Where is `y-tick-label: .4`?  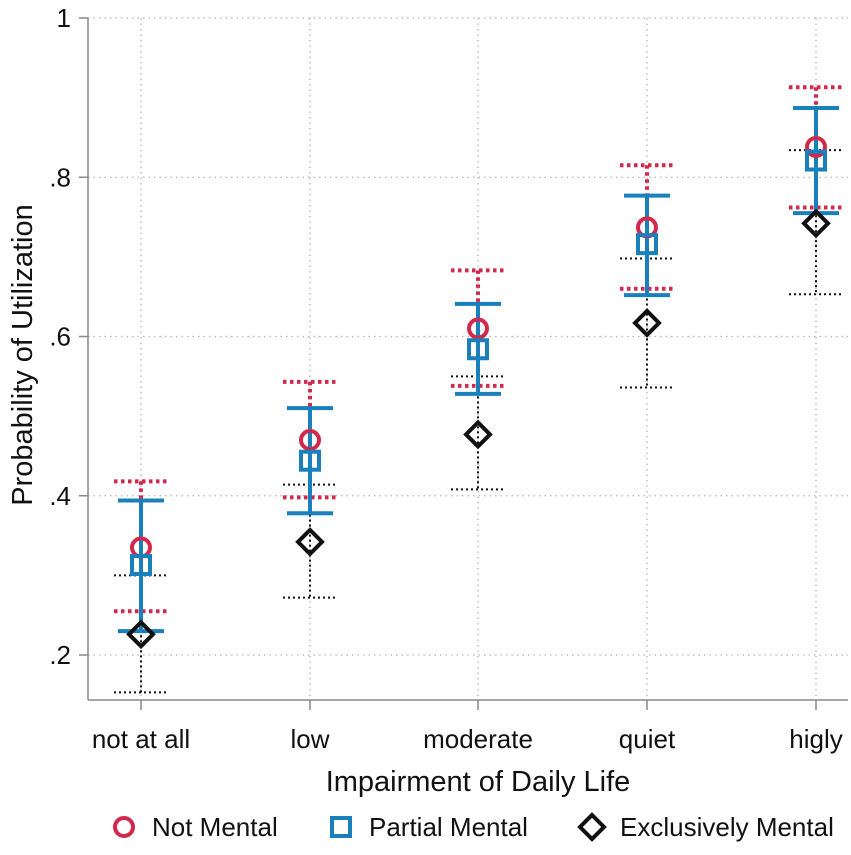
y-tick-label: .4 is located at coordinates (60, 496).